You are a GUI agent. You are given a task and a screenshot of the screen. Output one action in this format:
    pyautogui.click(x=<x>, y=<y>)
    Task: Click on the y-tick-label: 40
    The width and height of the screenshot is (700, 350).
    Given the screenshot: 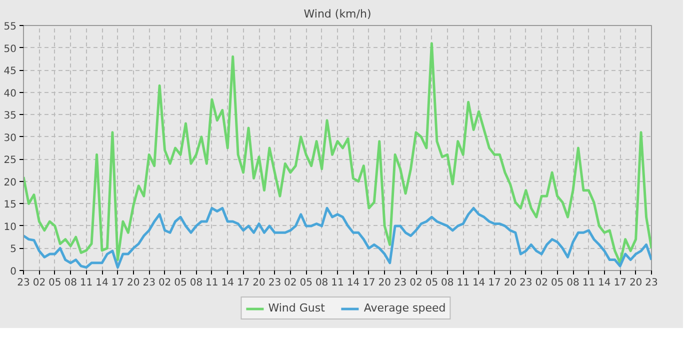 What is the action you would take?
    pyautogui.click(x=10, y=94)
    